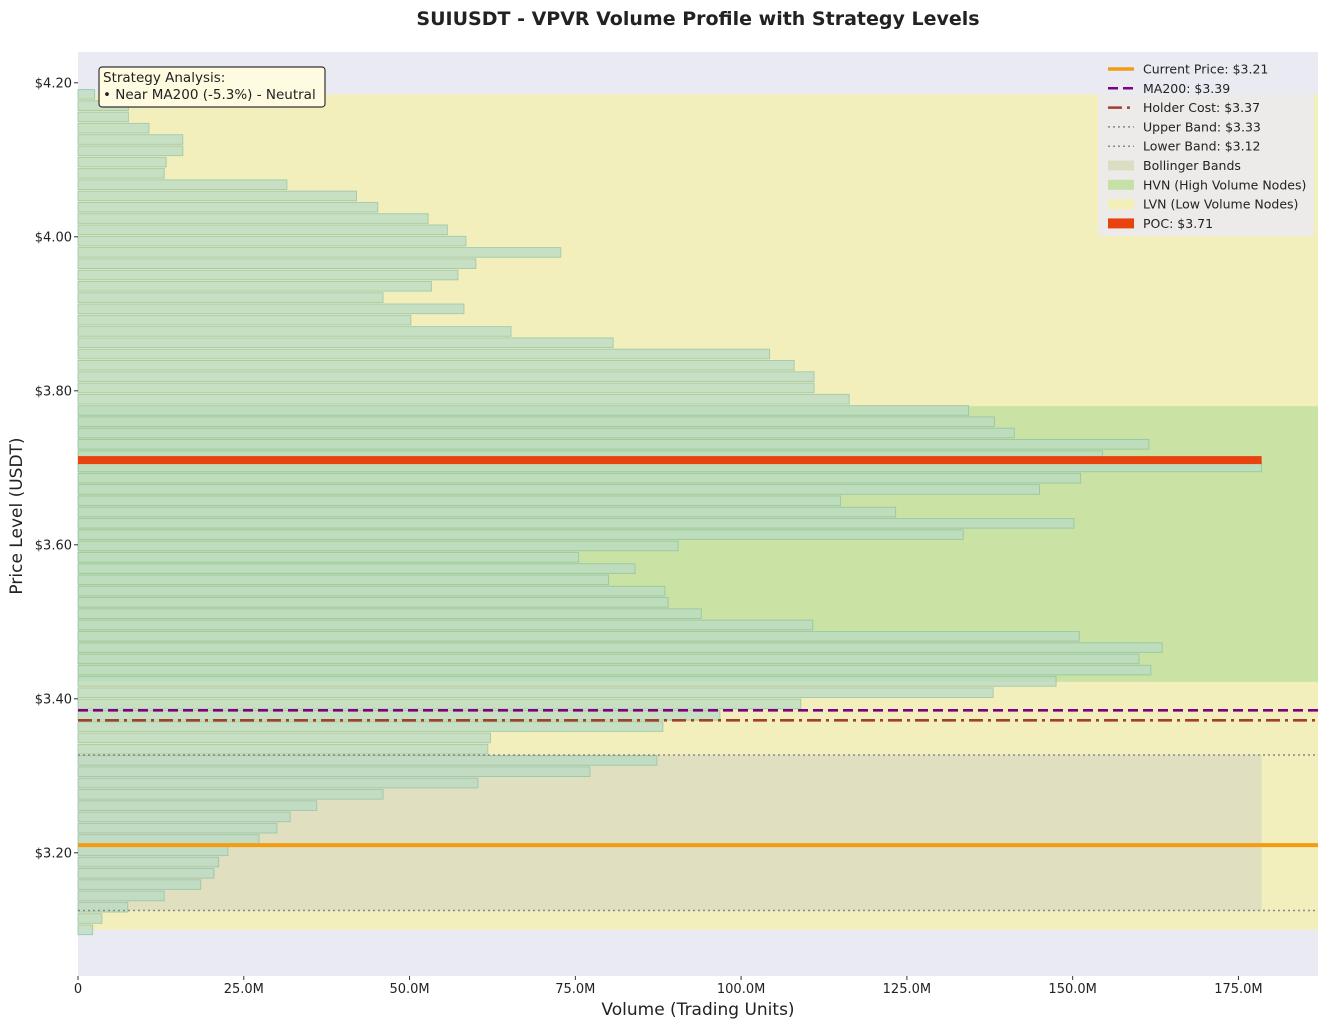 Image resolution: width=1328 pixels, height=1029 pixels. Describe the element at coordinates (53, 699) in the screenshot. I see `y-tick-label: $3.40` at that location.